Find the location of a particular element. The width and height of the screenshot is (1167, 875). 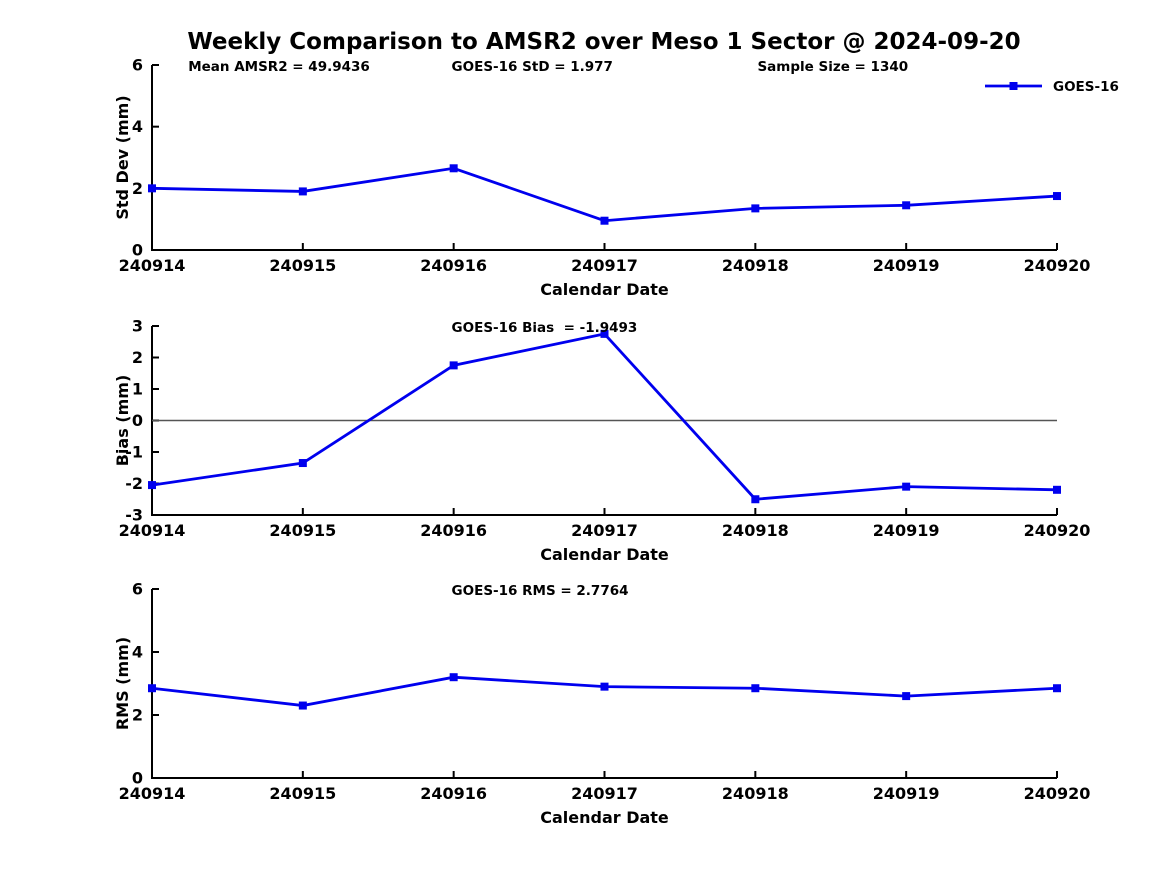

y-axis-label: Std Dev (mm) is located at coordinates (122, 157).